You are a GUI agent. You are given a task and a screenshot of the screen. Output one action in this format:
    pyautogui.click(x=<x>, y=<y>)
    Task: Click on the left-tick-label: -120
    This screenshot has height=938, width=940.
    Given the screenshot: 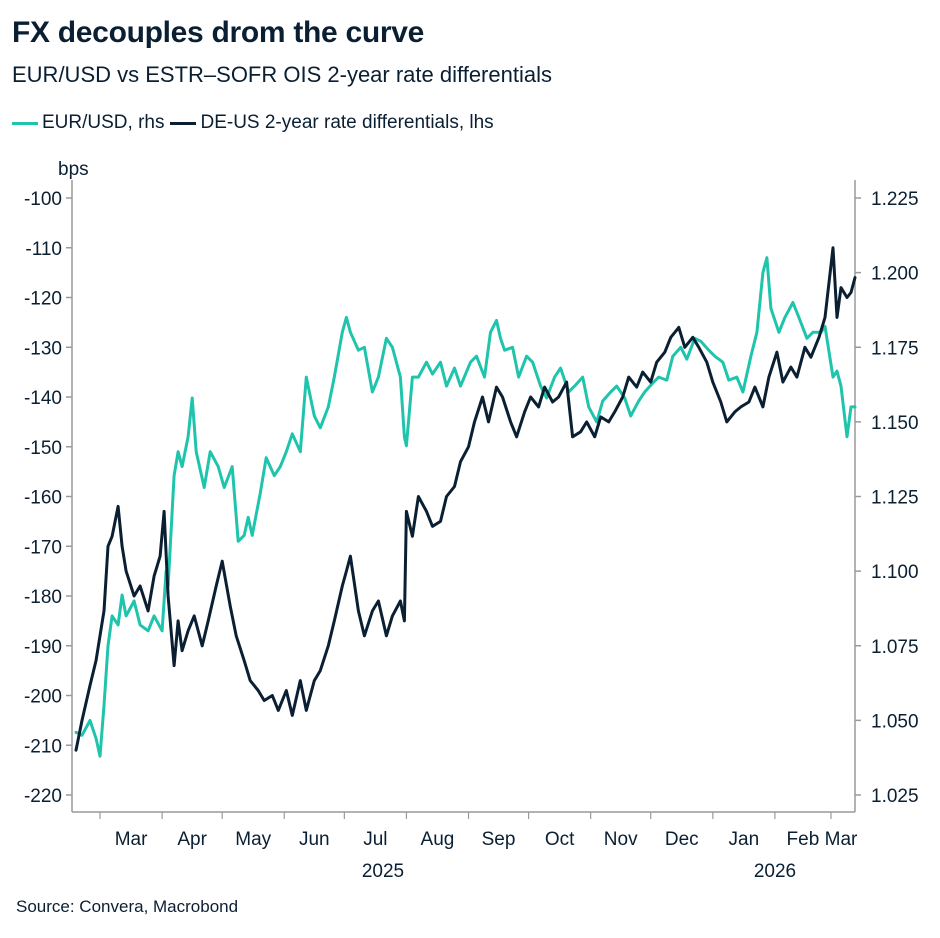 What is the action you would take?
    pyautogui.click(x=43, y=299)
    